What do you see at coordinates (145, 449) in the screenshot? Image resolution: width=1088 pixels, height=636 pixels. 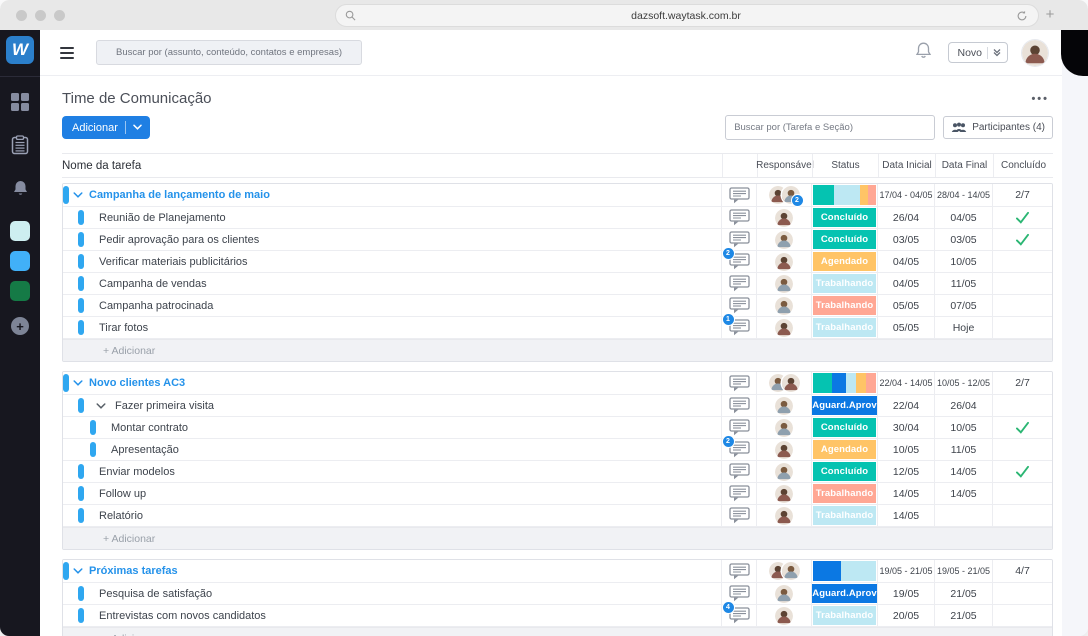 I see `task-name: Apresentação` at bounding box center [145, 449].